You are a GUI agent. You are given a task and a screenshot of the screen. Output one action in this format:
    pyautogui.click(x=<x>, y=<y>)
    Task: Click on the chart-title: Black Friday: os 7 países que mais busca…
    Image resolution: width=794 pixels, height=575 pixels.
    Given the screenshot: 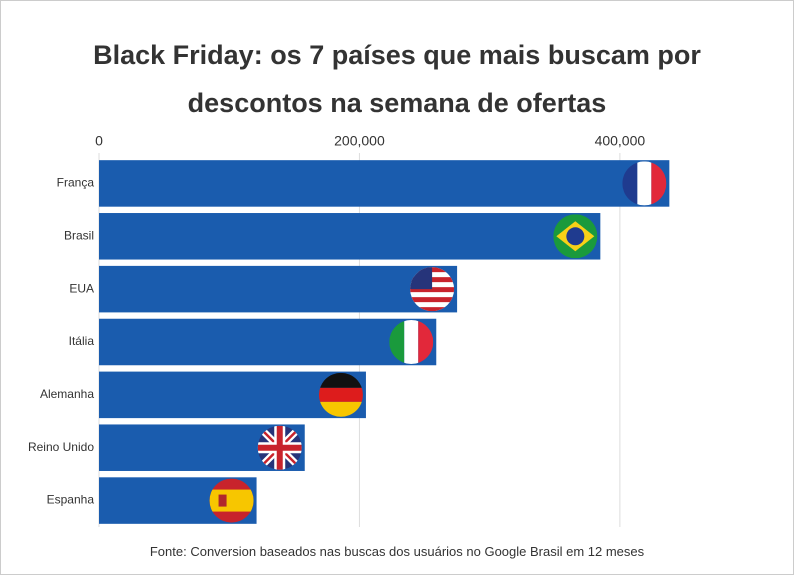 What is the action you would take?
    pyautogui.click(x=397, y=79)
    